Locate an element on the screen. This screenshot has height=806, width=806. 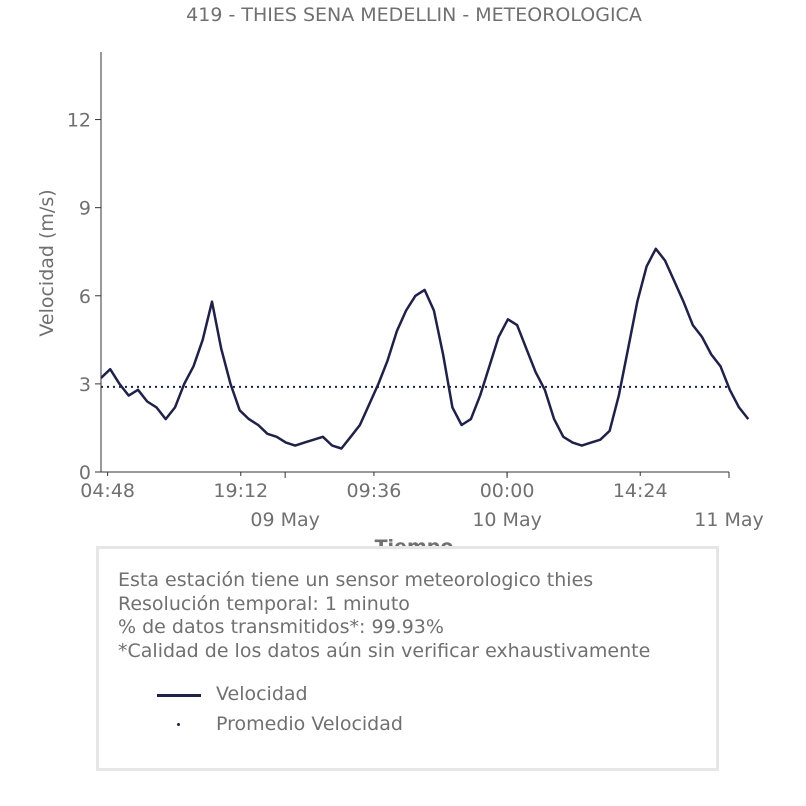
x-tick-label: 09:36 is located at coordinates (374, 491).